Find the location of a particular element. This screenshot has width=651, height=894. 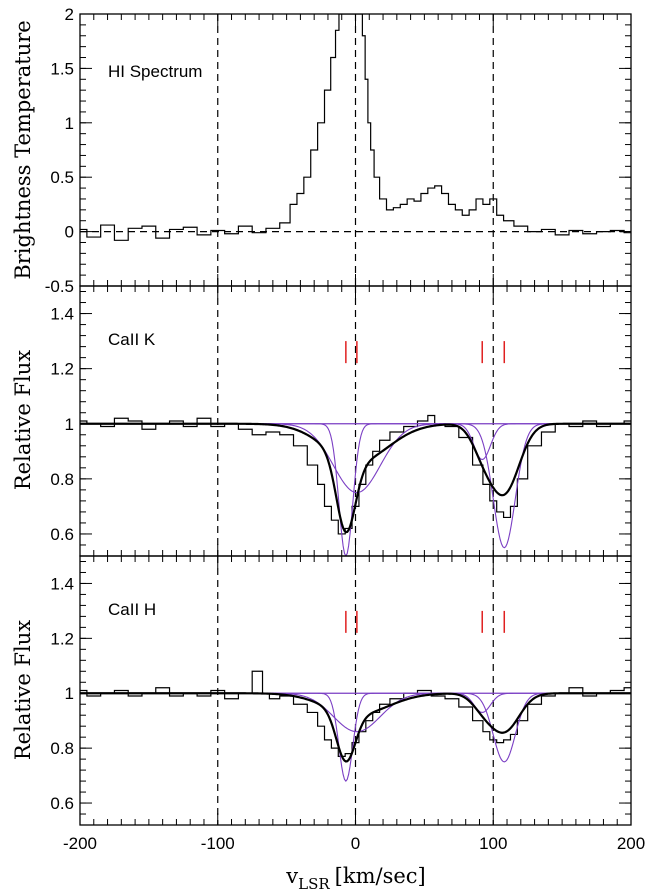

top-panel-label: HI Spectrum is located at coordinates (155, 71).